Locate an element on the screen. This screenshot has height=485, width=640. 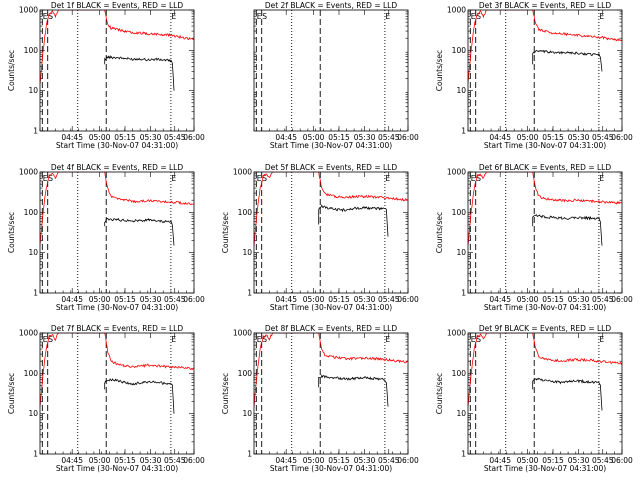
panel-title: Det 8f BLACK = Events, RED = LLD is located at coordinates (331, 328).